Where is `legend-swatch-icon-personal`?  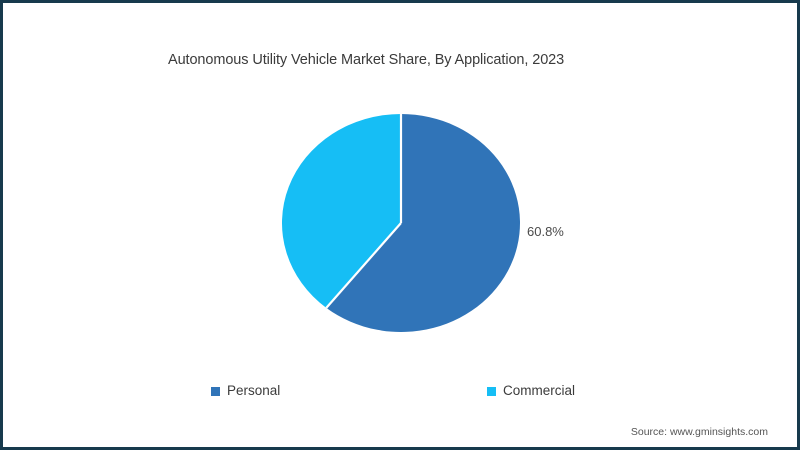 legend-swatch-icon-personal is located at coordinates (215, 391).